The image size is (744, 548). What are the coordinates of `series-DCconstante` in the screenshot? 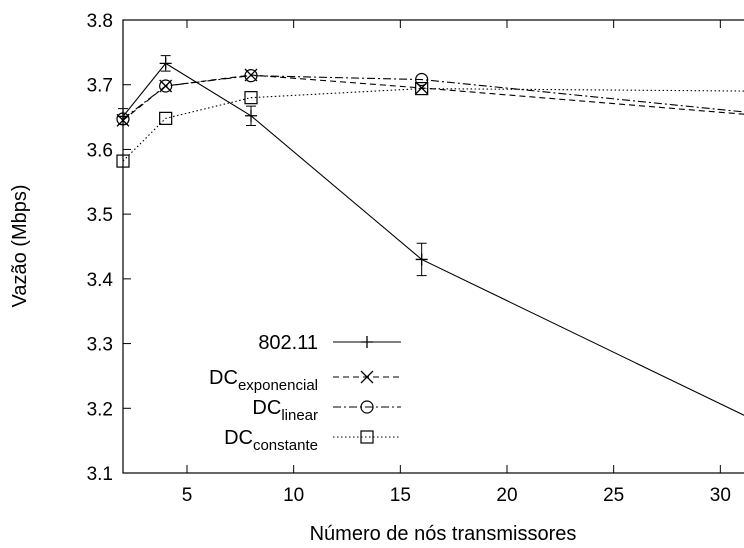 It's located at (430, 124).